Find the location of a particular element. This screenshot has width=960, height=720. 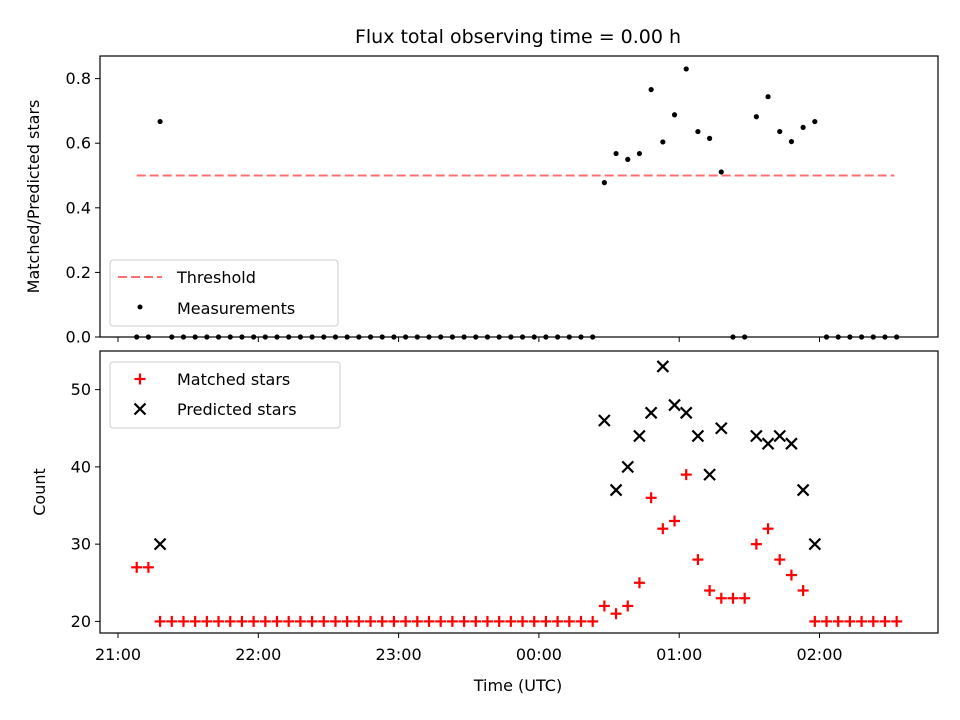

top-y-ticks: 0.0 0.2 0.4 0.6 0.8 is located at coordinates (83, 208).